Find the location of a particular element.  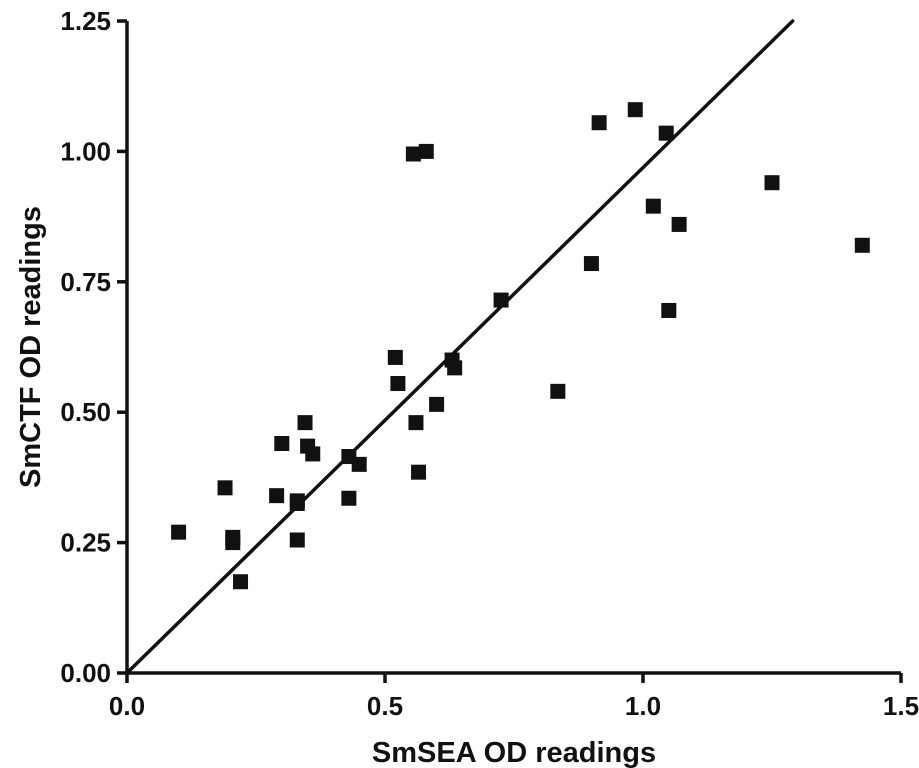

x-axis-ticks: 0.0 0.5 1.0 1.5 is located at coordinates (514, 697).